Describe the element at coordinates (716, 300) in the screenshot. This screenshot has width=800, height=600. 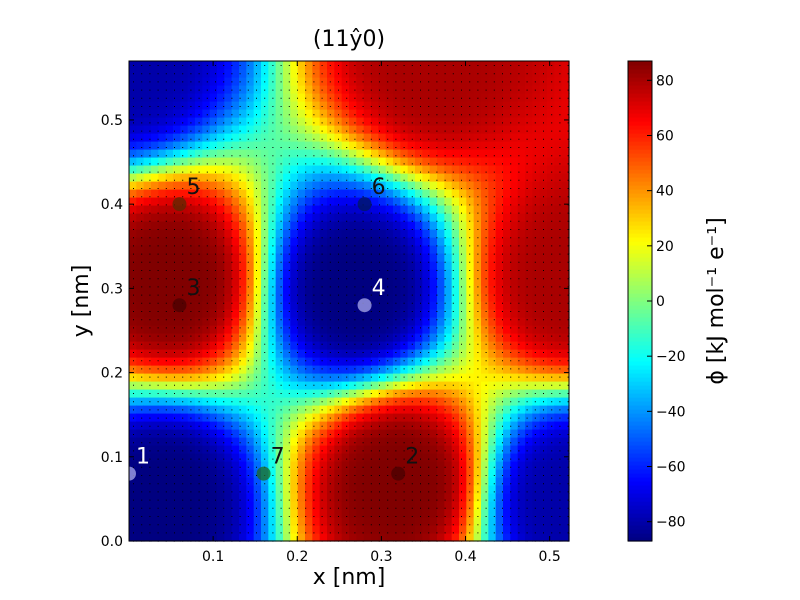
I see `colorbar-label: ϕ [kJ mol⁻¹ e⁻¹]` at that location.